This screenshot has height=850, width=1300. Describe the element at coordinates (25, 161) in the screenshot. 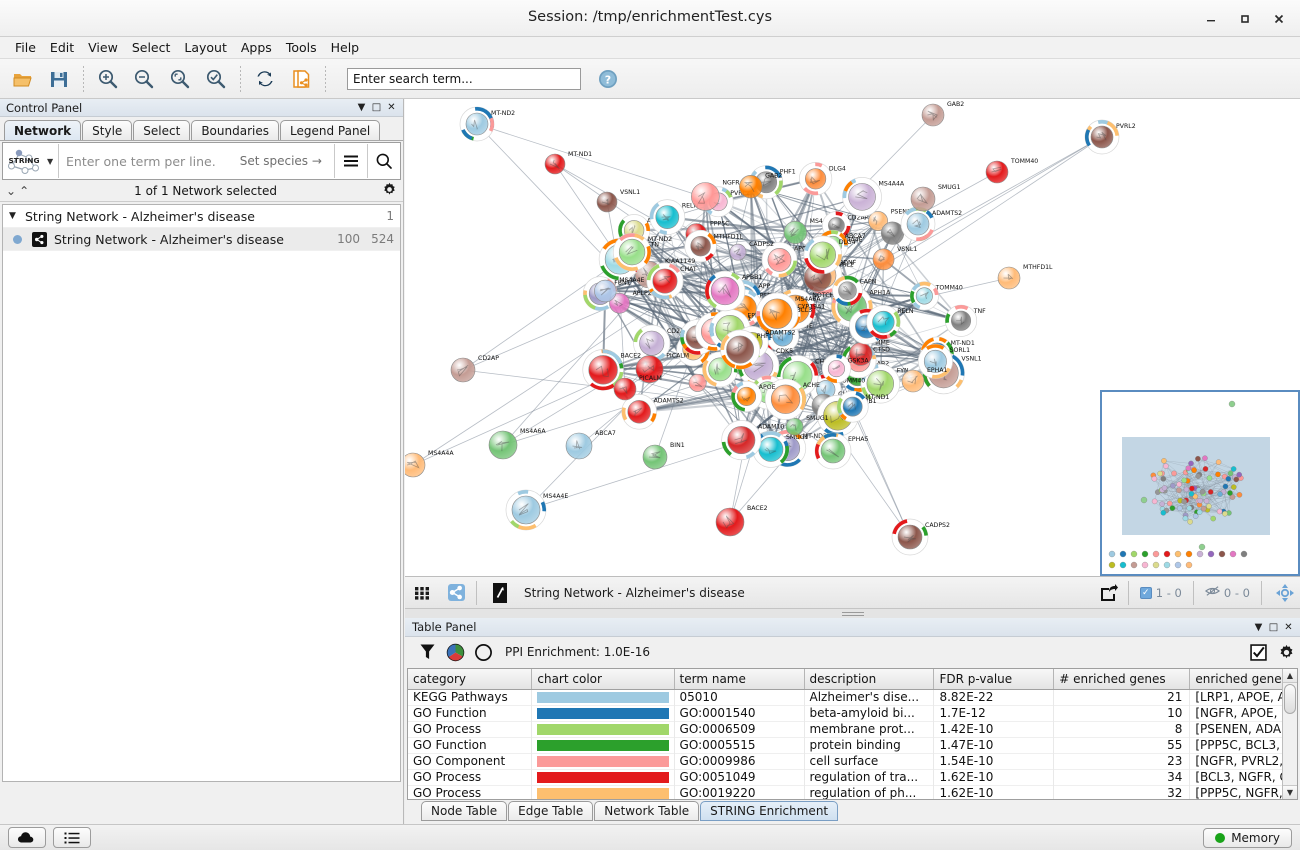

I see `string-logo-icon: STRING` at that location.